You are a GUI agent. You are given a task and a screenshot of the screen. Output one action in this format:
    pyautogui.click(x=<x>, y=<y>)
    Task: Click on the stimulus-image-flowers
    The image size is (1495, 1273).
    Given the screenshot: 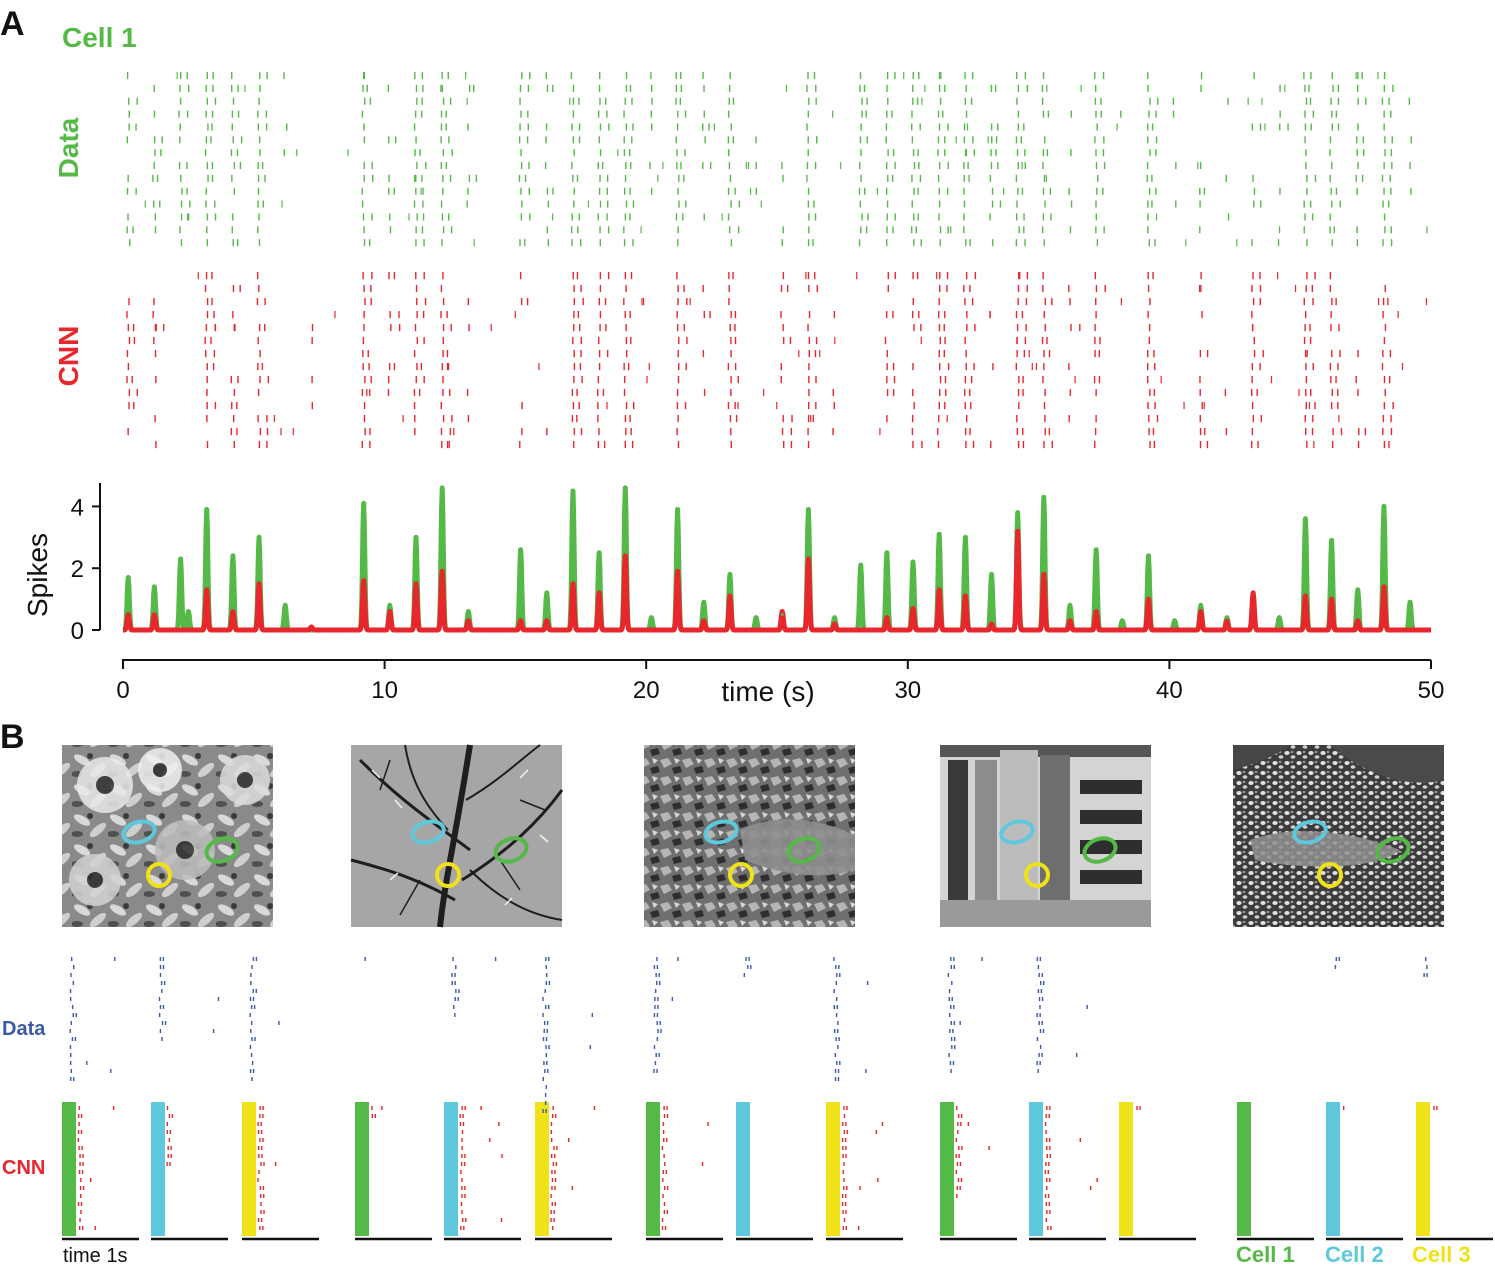 What is the action you would take?
    pyautogui.click(x=167, y=836)
    